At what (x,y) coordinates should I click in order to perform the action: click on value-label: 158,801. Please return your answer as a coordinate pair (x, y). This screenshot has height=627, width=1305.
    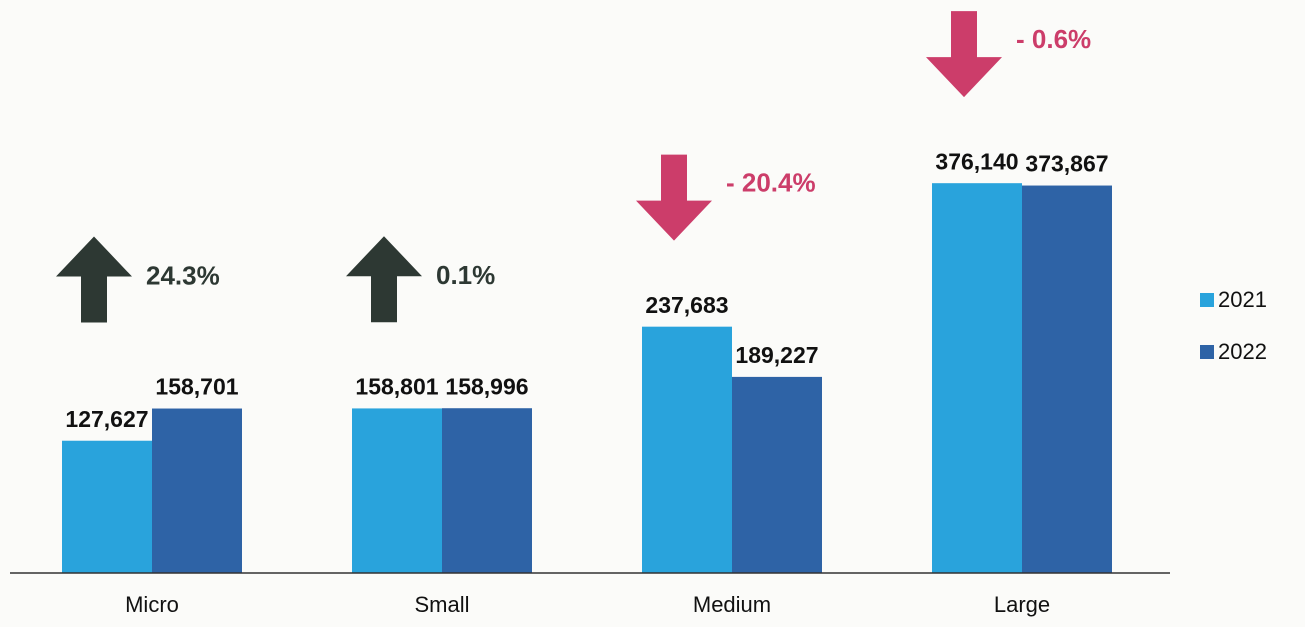
    Looking at the image, I should click on (396, 387).